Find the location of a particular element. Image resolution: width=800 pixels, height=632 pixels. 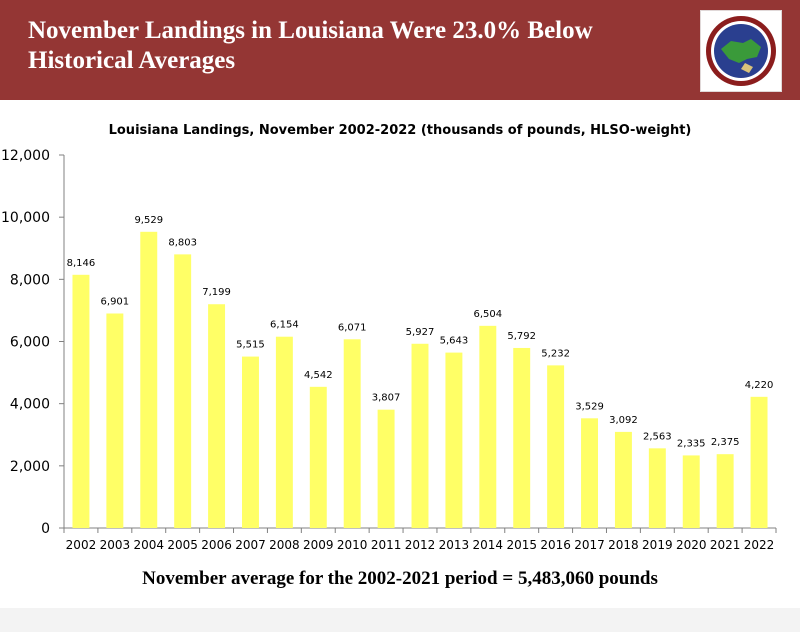

x-tick-label: 2003 is located at coordinates (115, 545).